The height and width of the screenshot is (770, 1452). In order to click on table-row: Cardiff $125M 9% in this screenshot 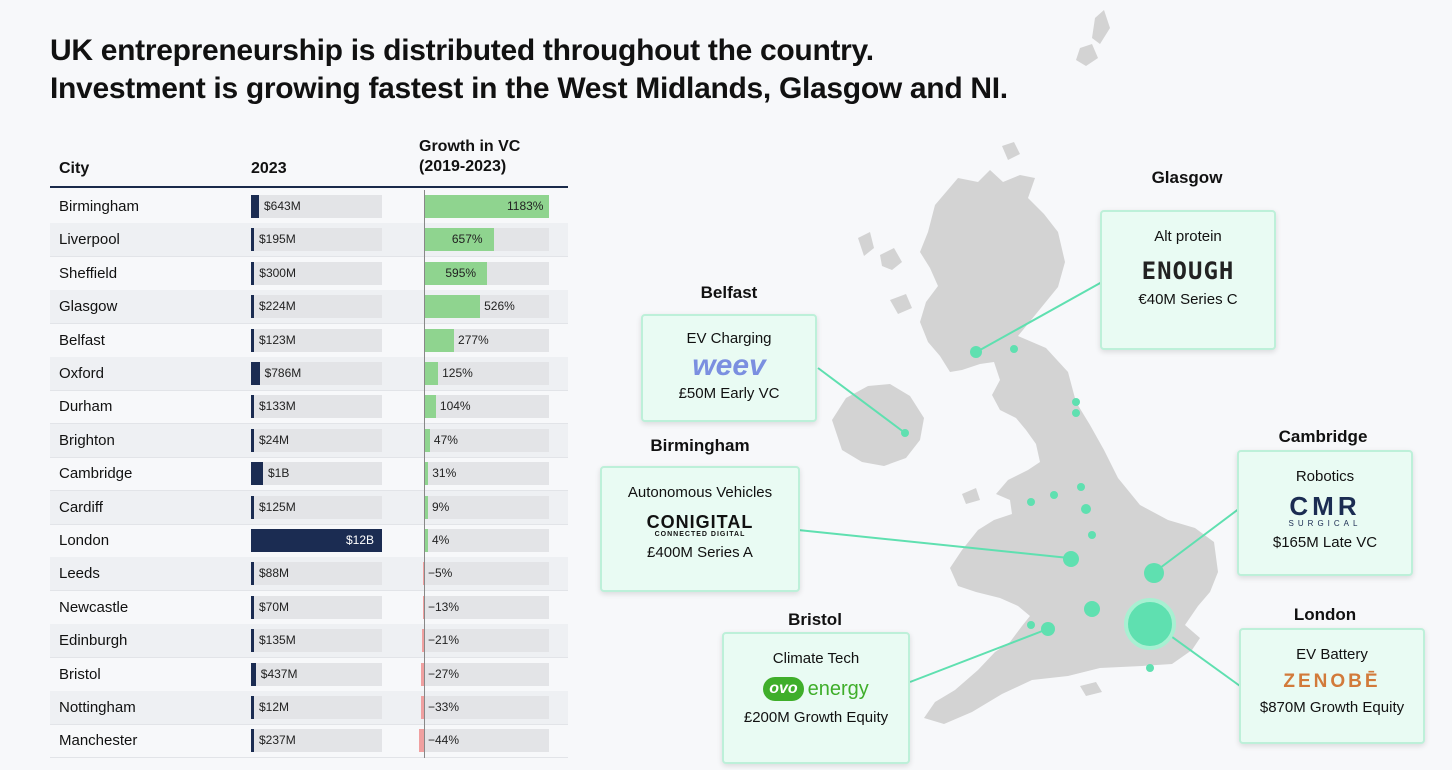, I will do `click(309, 507)`.